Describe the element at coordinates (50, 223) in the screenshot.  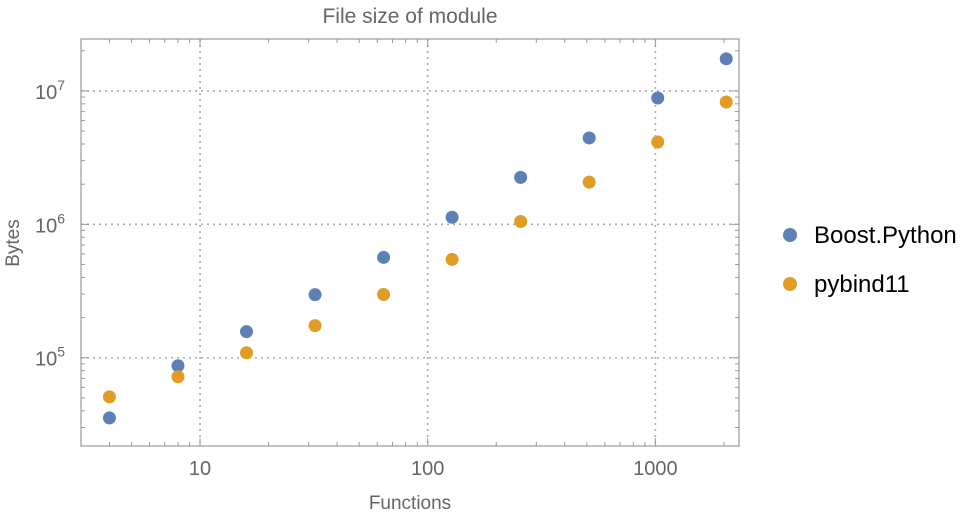
I see `y-tick-label: 10⁶` at that location.